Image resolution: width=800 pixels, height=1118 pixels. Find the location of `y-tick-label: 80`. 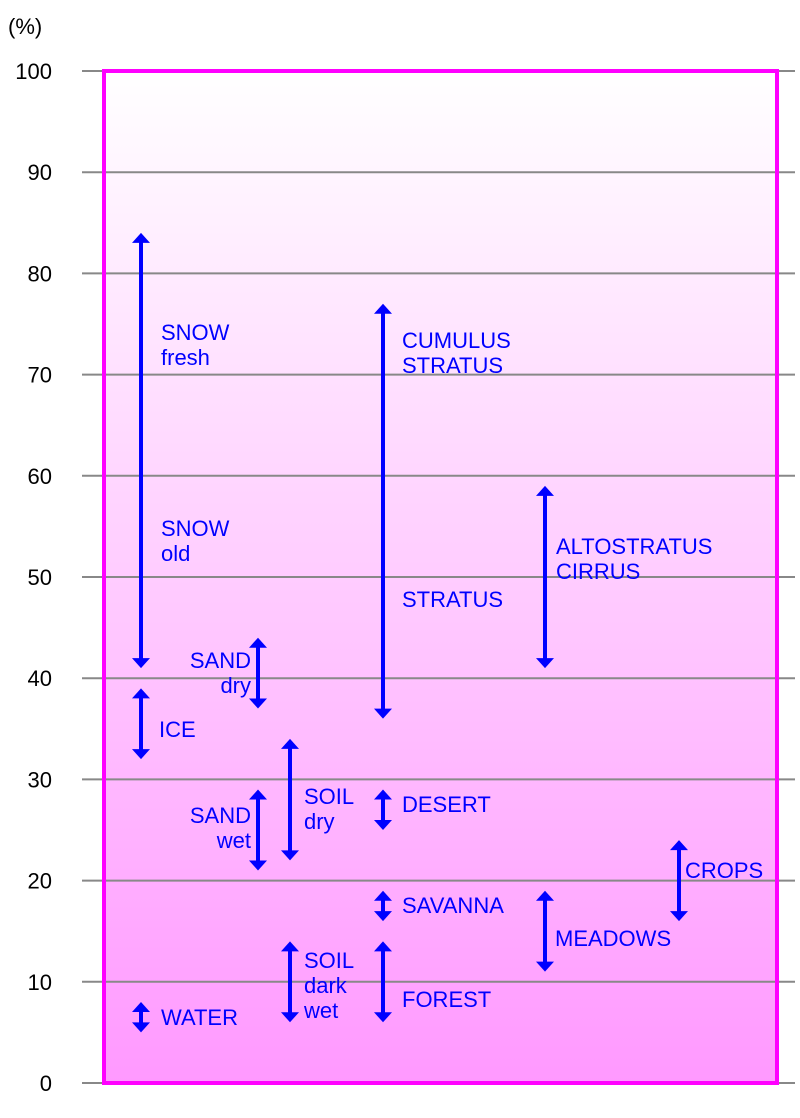

y-tick-label: 80 is located at coordinates (40, 273).